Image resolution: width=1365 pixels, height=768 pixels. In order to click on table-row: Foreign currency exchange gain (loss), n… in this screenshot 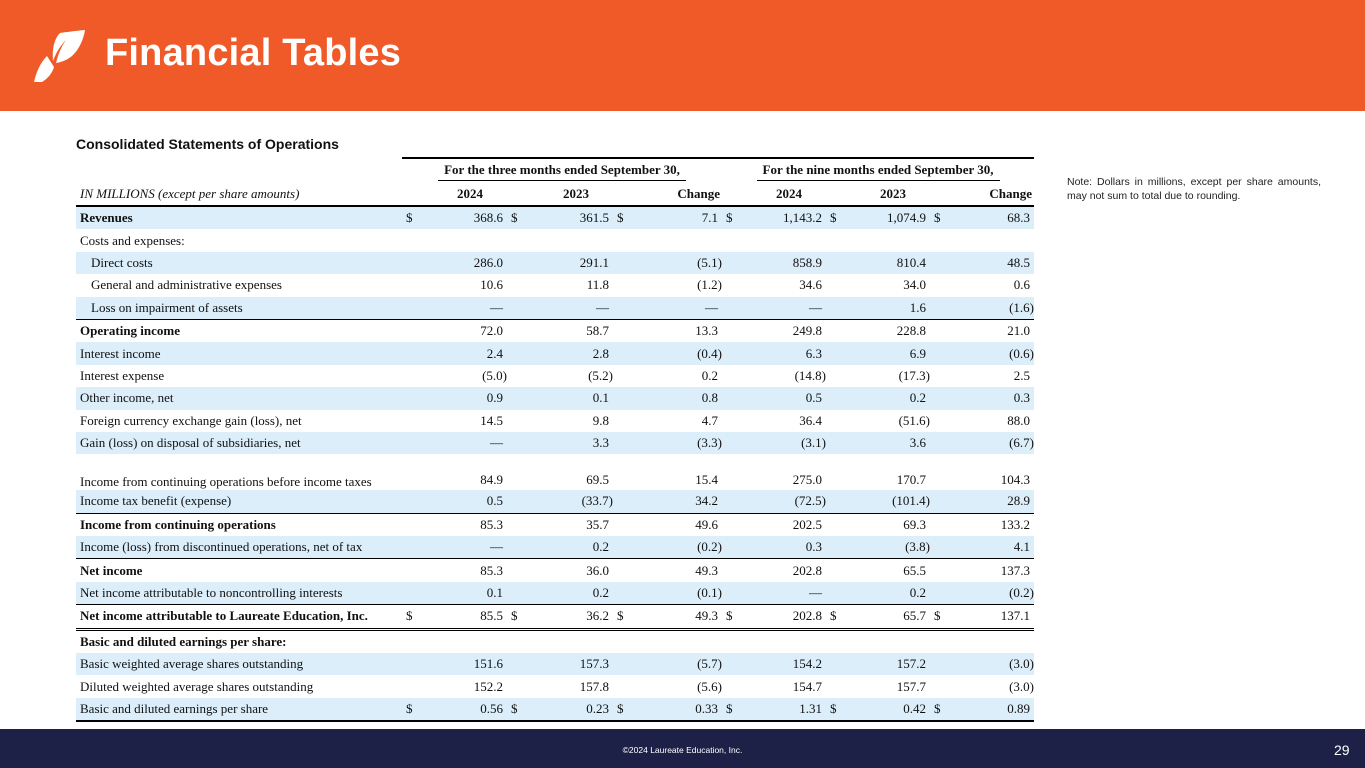, I will do `click(555, 421)`.